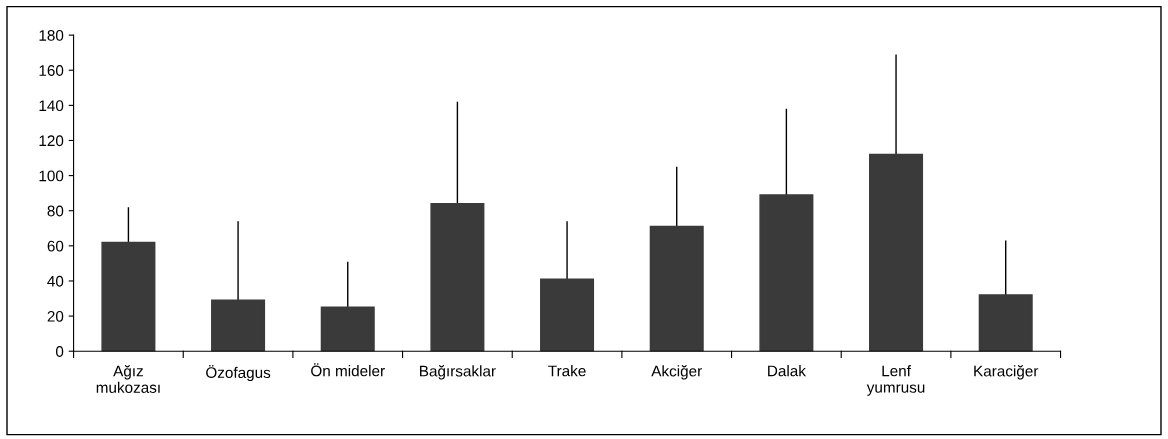  I want to click on y-tick-label: 180, so click(51, 35).